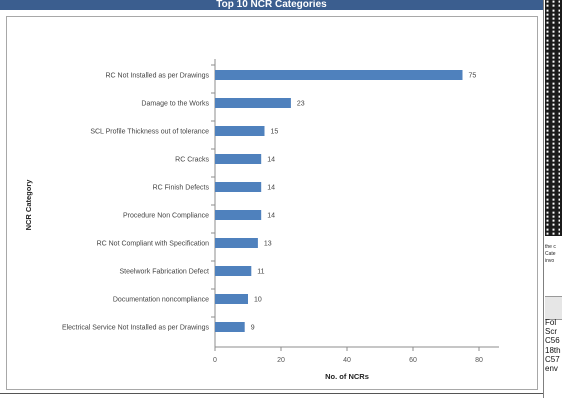  I want to click on category-label: Procedure Non Compliance, so click(166, 216).